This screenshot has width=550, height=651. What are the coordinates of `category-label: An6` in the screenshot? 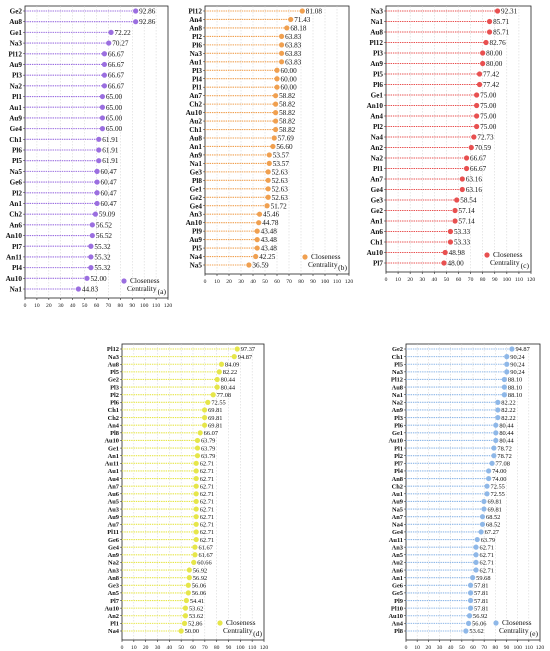 It's located at (15, 225).